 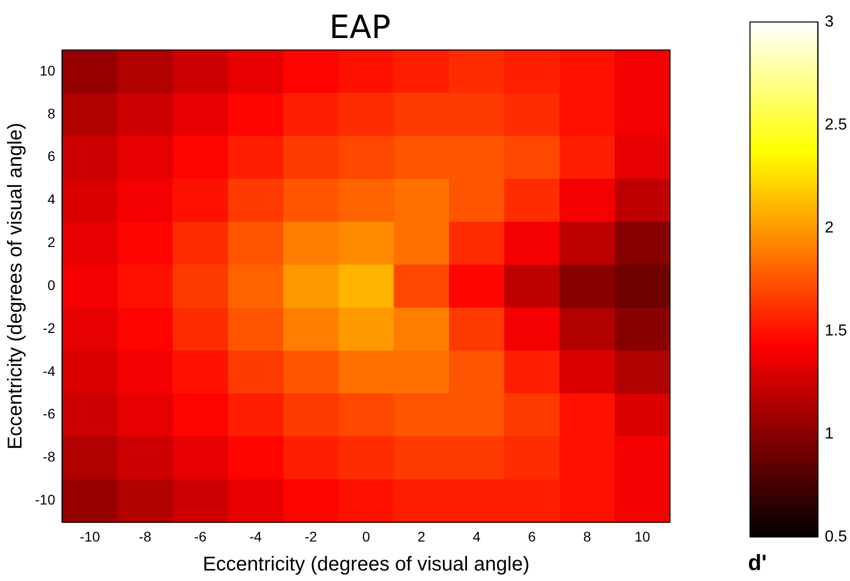 I want to click on y-tick-label: 2, so click(x=51, y=242).